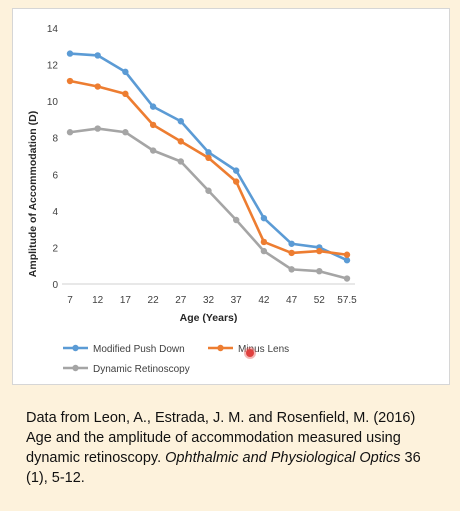  Describe the element at coordinates (70, 300) in the screenshot. I see `x-tick-label: 7` at that location.